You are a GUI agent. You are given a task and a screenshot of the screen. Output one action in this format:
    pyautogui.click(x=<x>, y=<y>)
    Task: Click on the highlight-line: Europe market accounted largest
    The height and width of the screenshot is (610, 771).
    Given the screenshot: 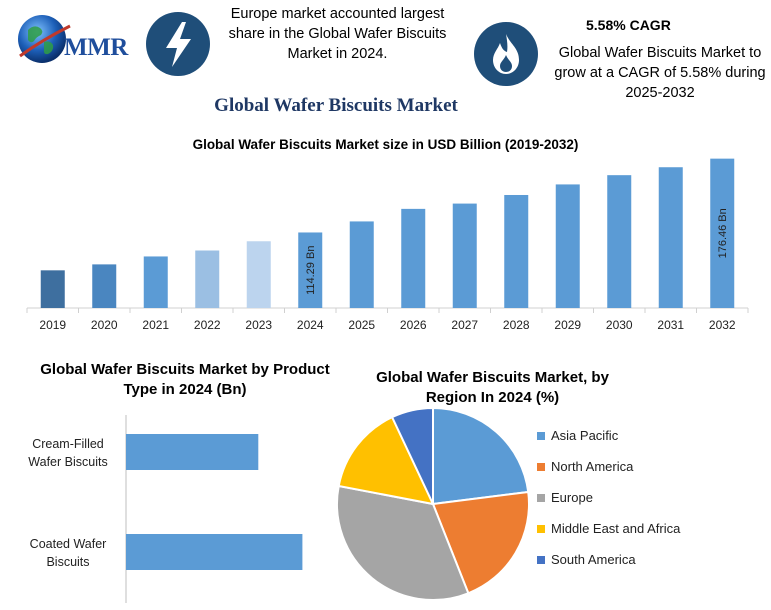 What is the action you would take?
    pyautogui.click(x=337, y=14)
    